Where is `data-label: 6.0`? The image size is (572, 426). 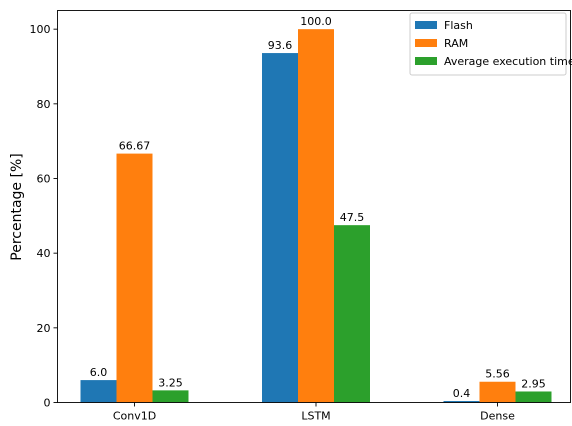
data-label: 6.0 is located at coordinates (99, 372).